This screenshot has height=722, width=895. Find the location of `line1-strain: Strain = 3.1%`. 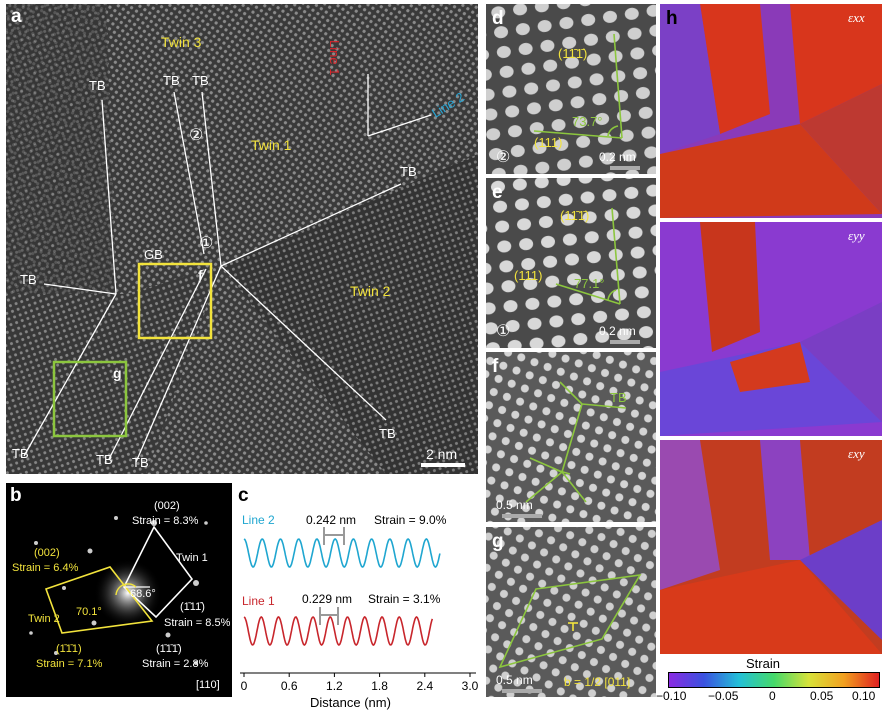

line1-strain: Strain = 3.1% is located at coordinates (404, 599).